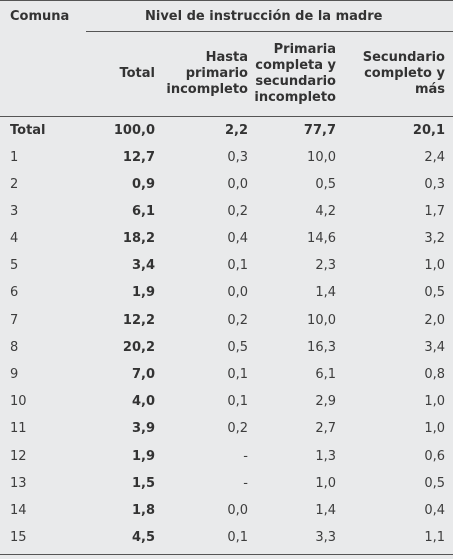 The height and width of the screenshot is (559, 453). Describe the element at coordinates (226, 116) in the screenshot. I see `header-bottom-rule` at that location.